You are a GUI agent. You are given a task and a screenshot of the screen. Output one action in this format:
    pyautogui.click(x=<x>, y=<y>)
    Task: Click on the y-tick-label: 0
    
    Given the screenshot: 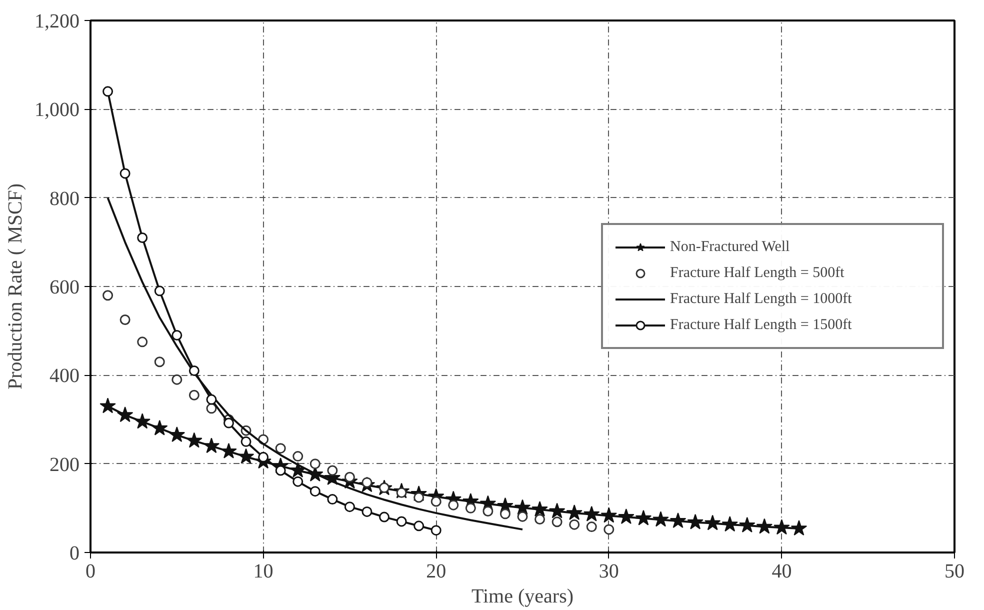 What is the action you would take?
    pyautogui.click(x=75, y=553)
    